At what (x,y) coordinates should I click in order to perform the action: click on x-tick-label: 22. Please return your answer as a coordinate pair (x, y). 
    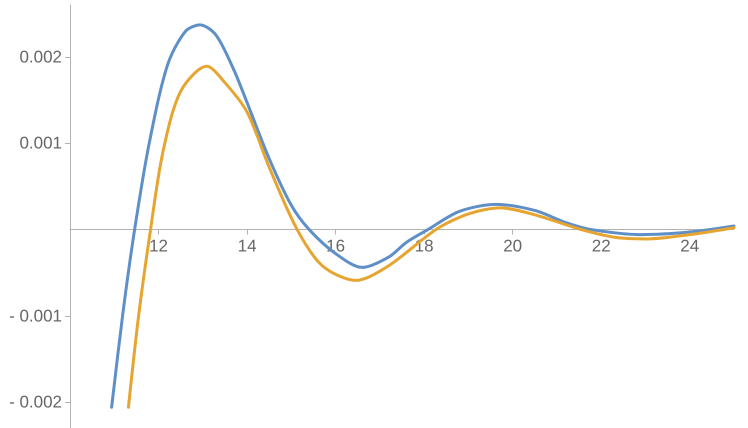
    Looking at the image, I should click on (601, 246).